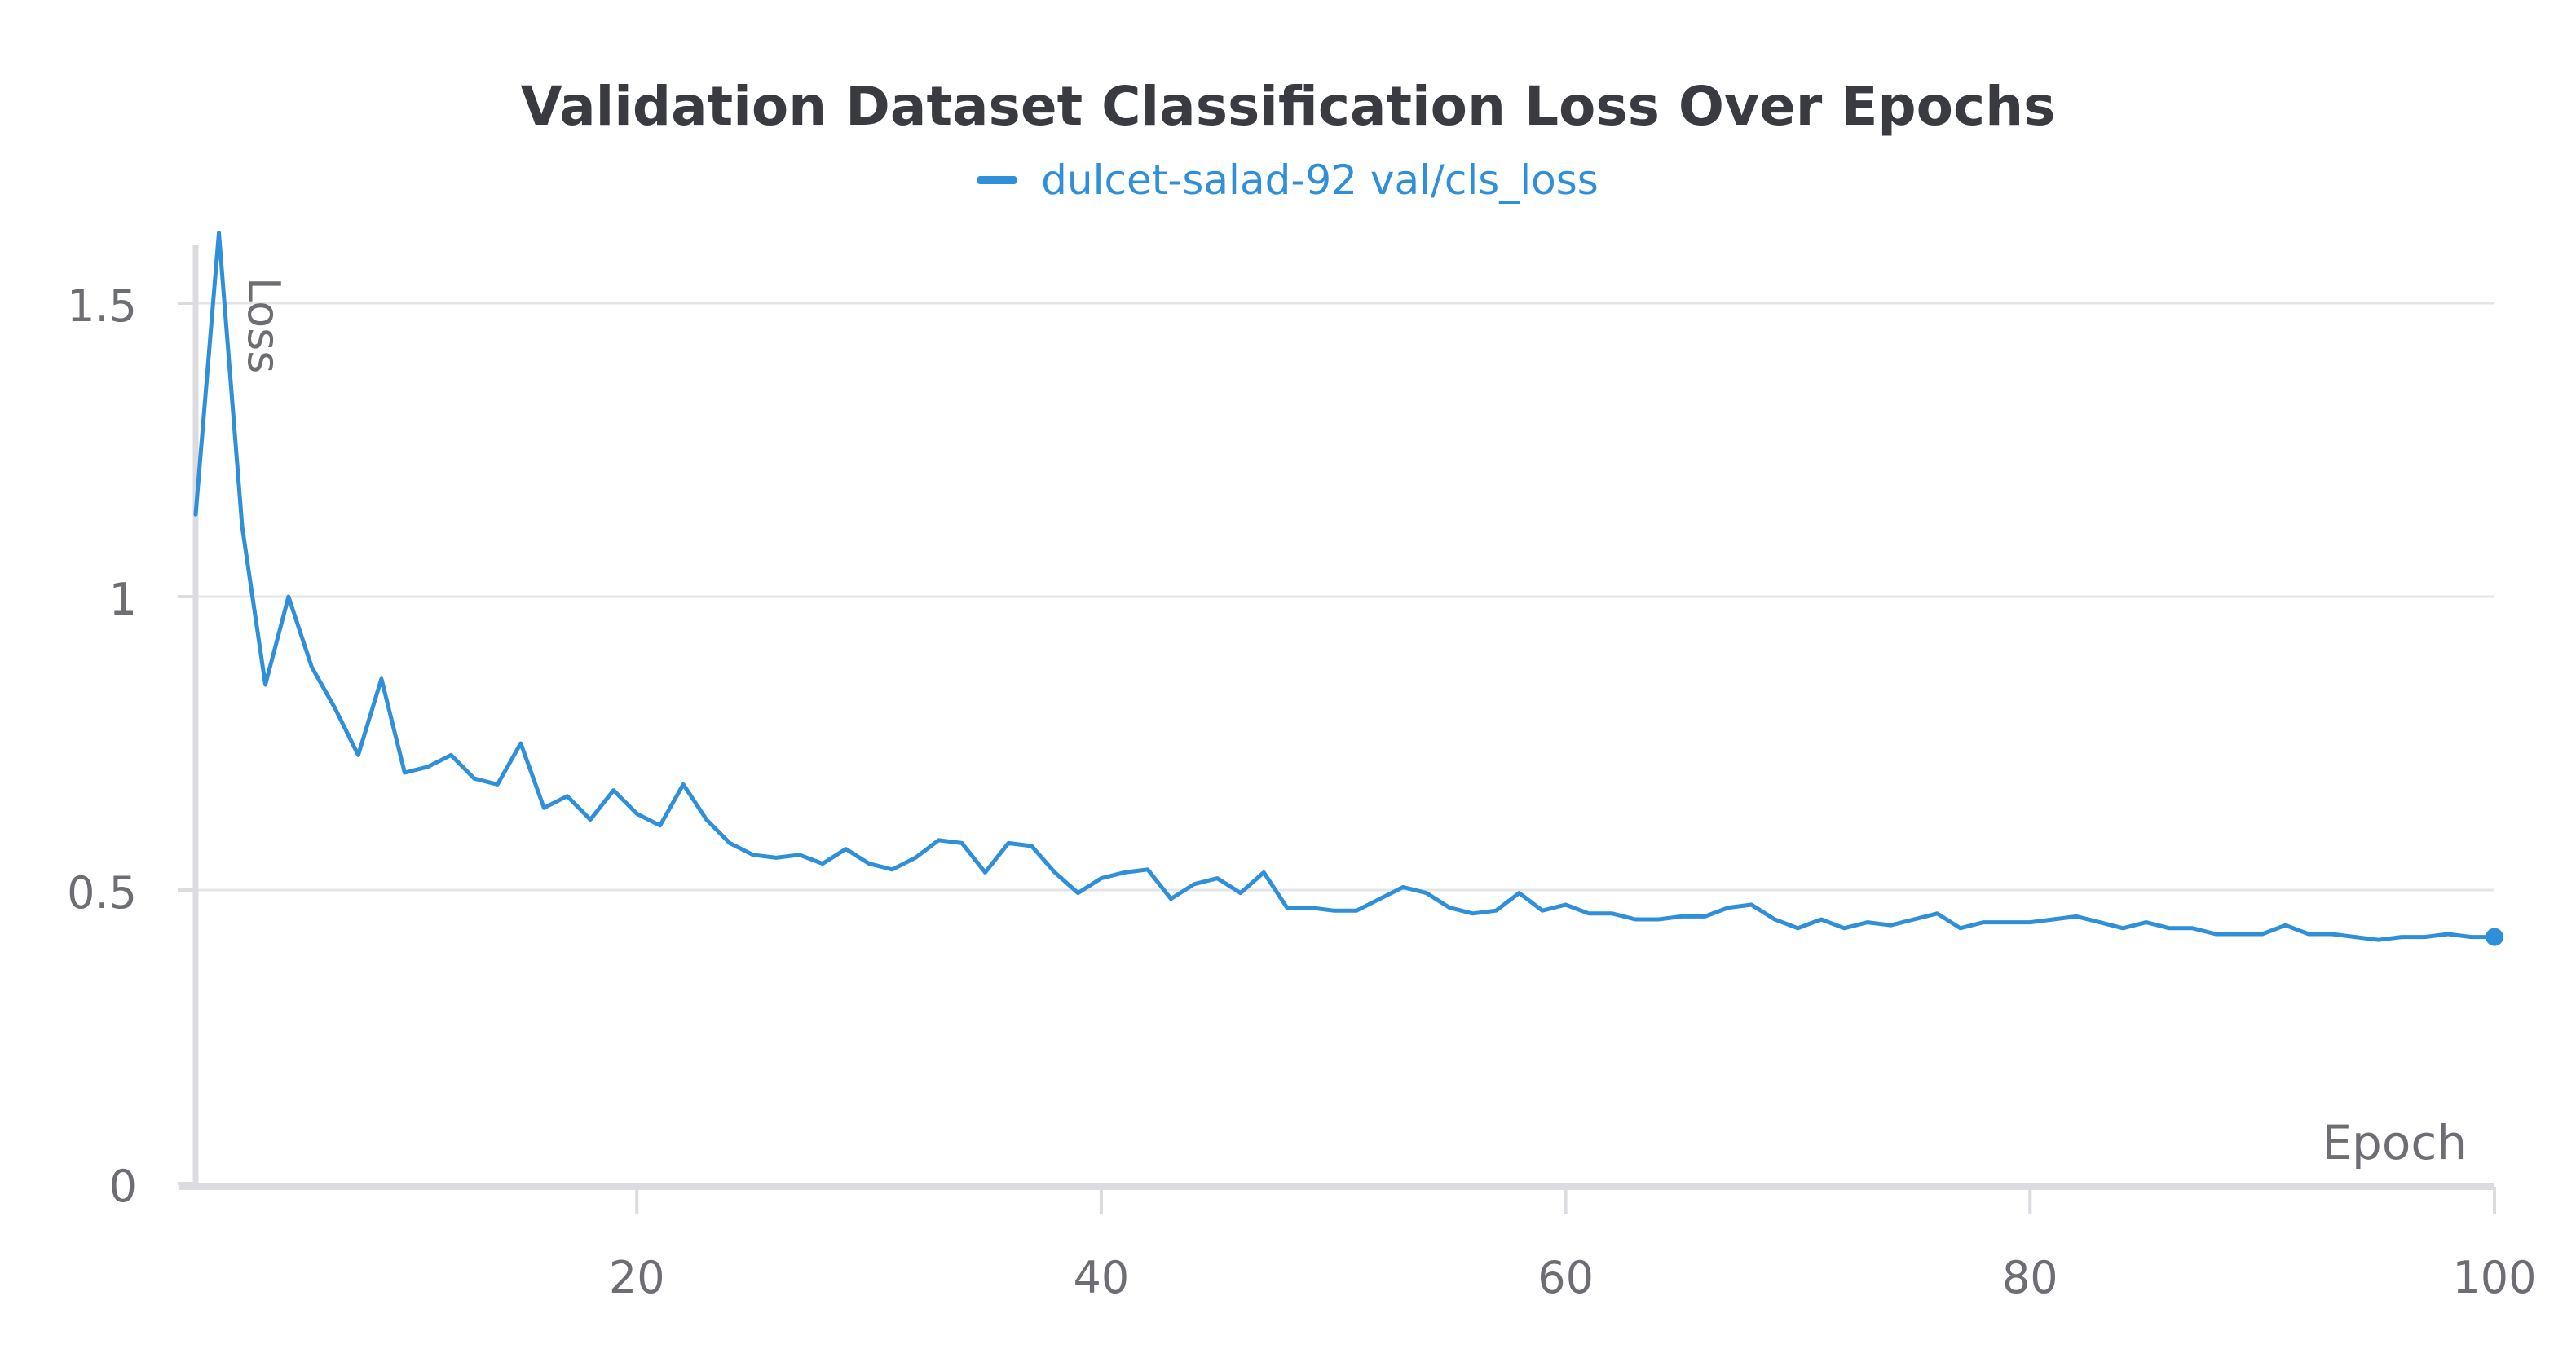  What do you see at coordinates (102, 306) in the screenshot?
I see `y-tick-label: 1.5` at bounding box center [102, 306].